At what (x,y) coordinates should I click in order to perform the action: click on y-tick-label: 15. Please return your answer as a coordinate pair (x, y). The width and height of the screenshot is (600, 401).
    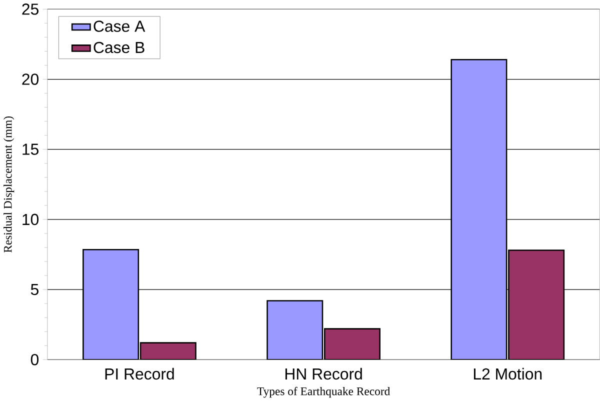
    Looking at the image, I should click on (30, 149).